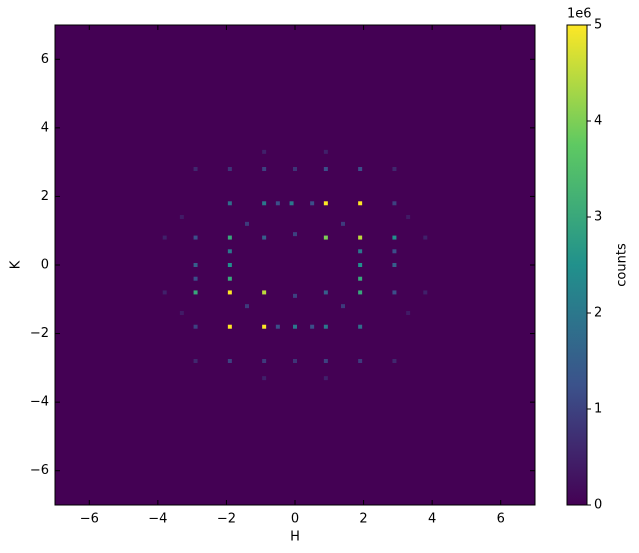 The width and height of the screenshot is (639, 553). Describe the element at coordinates (598, 25) in the screenshot. I see `colorbar-tick-label: 5` at that location.